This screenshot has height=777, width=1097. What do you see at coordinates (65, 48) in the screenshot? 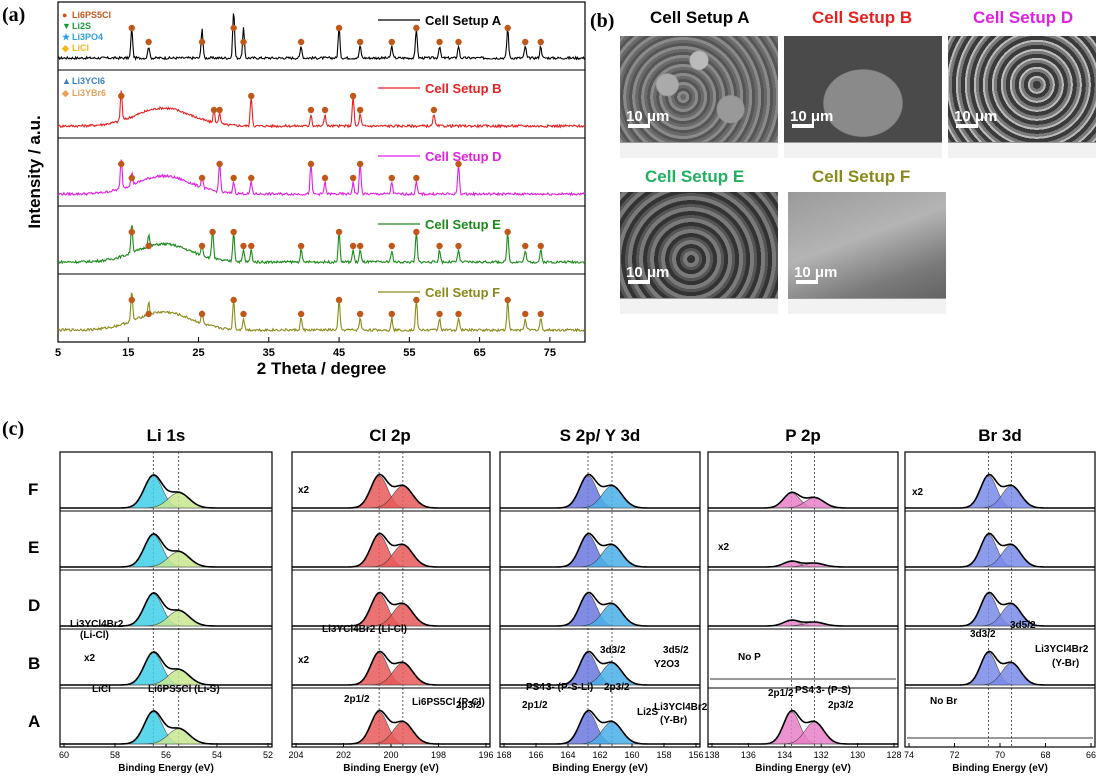
I see `xrd-legend-symbol: ◆` at bounding box center [65, 48].